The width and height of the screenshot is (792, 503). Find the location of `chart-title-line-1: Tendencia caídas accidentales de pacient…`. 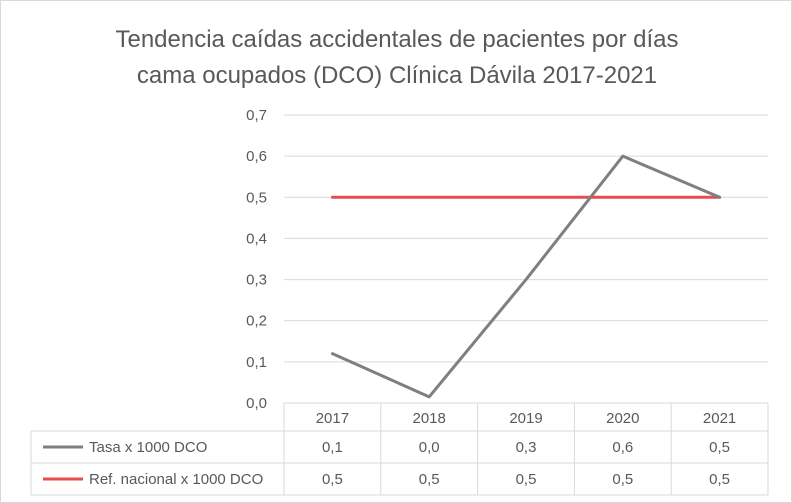

chart-title-line-1: Tendencia caídas accidentales de pacient… is located at coordinates (396, 39).